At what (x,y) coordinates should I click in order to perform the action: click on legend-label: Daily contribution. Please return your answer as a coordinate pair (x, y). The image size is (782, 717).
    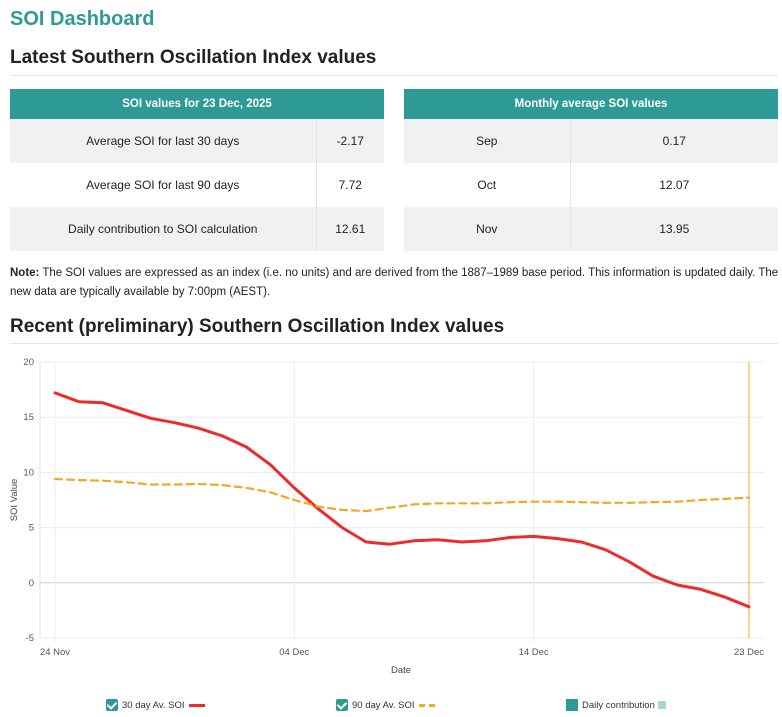
    Looking at the image, I should click on (618, 705).